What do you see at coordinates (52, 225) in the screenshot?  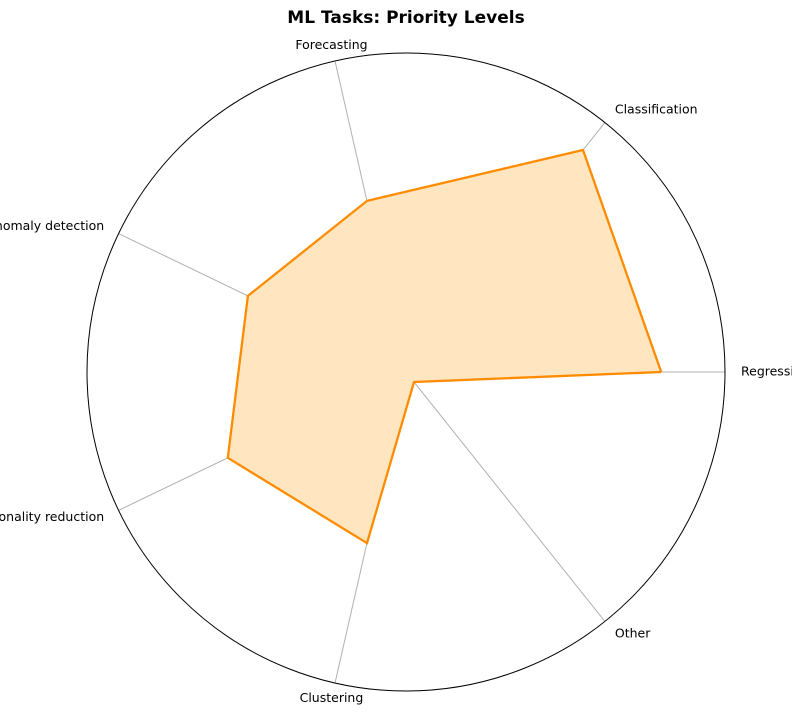 I see `category-label-outlier-anomaly-detection: Outlier/anomaly detection` at bounding box center [52, 225].